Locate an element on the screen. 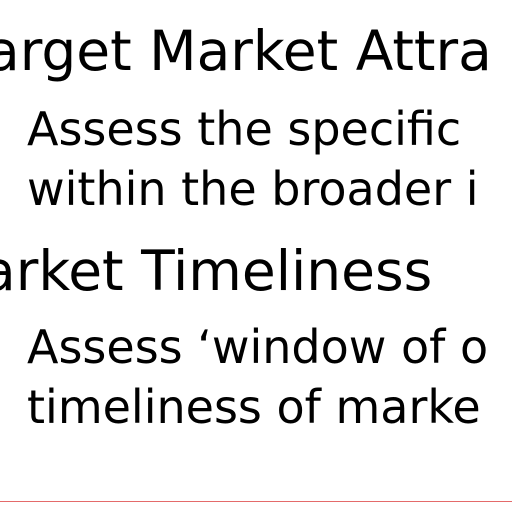  bullet-2-line-1: Assess ‘window of o is located at coordinates (258, 347).